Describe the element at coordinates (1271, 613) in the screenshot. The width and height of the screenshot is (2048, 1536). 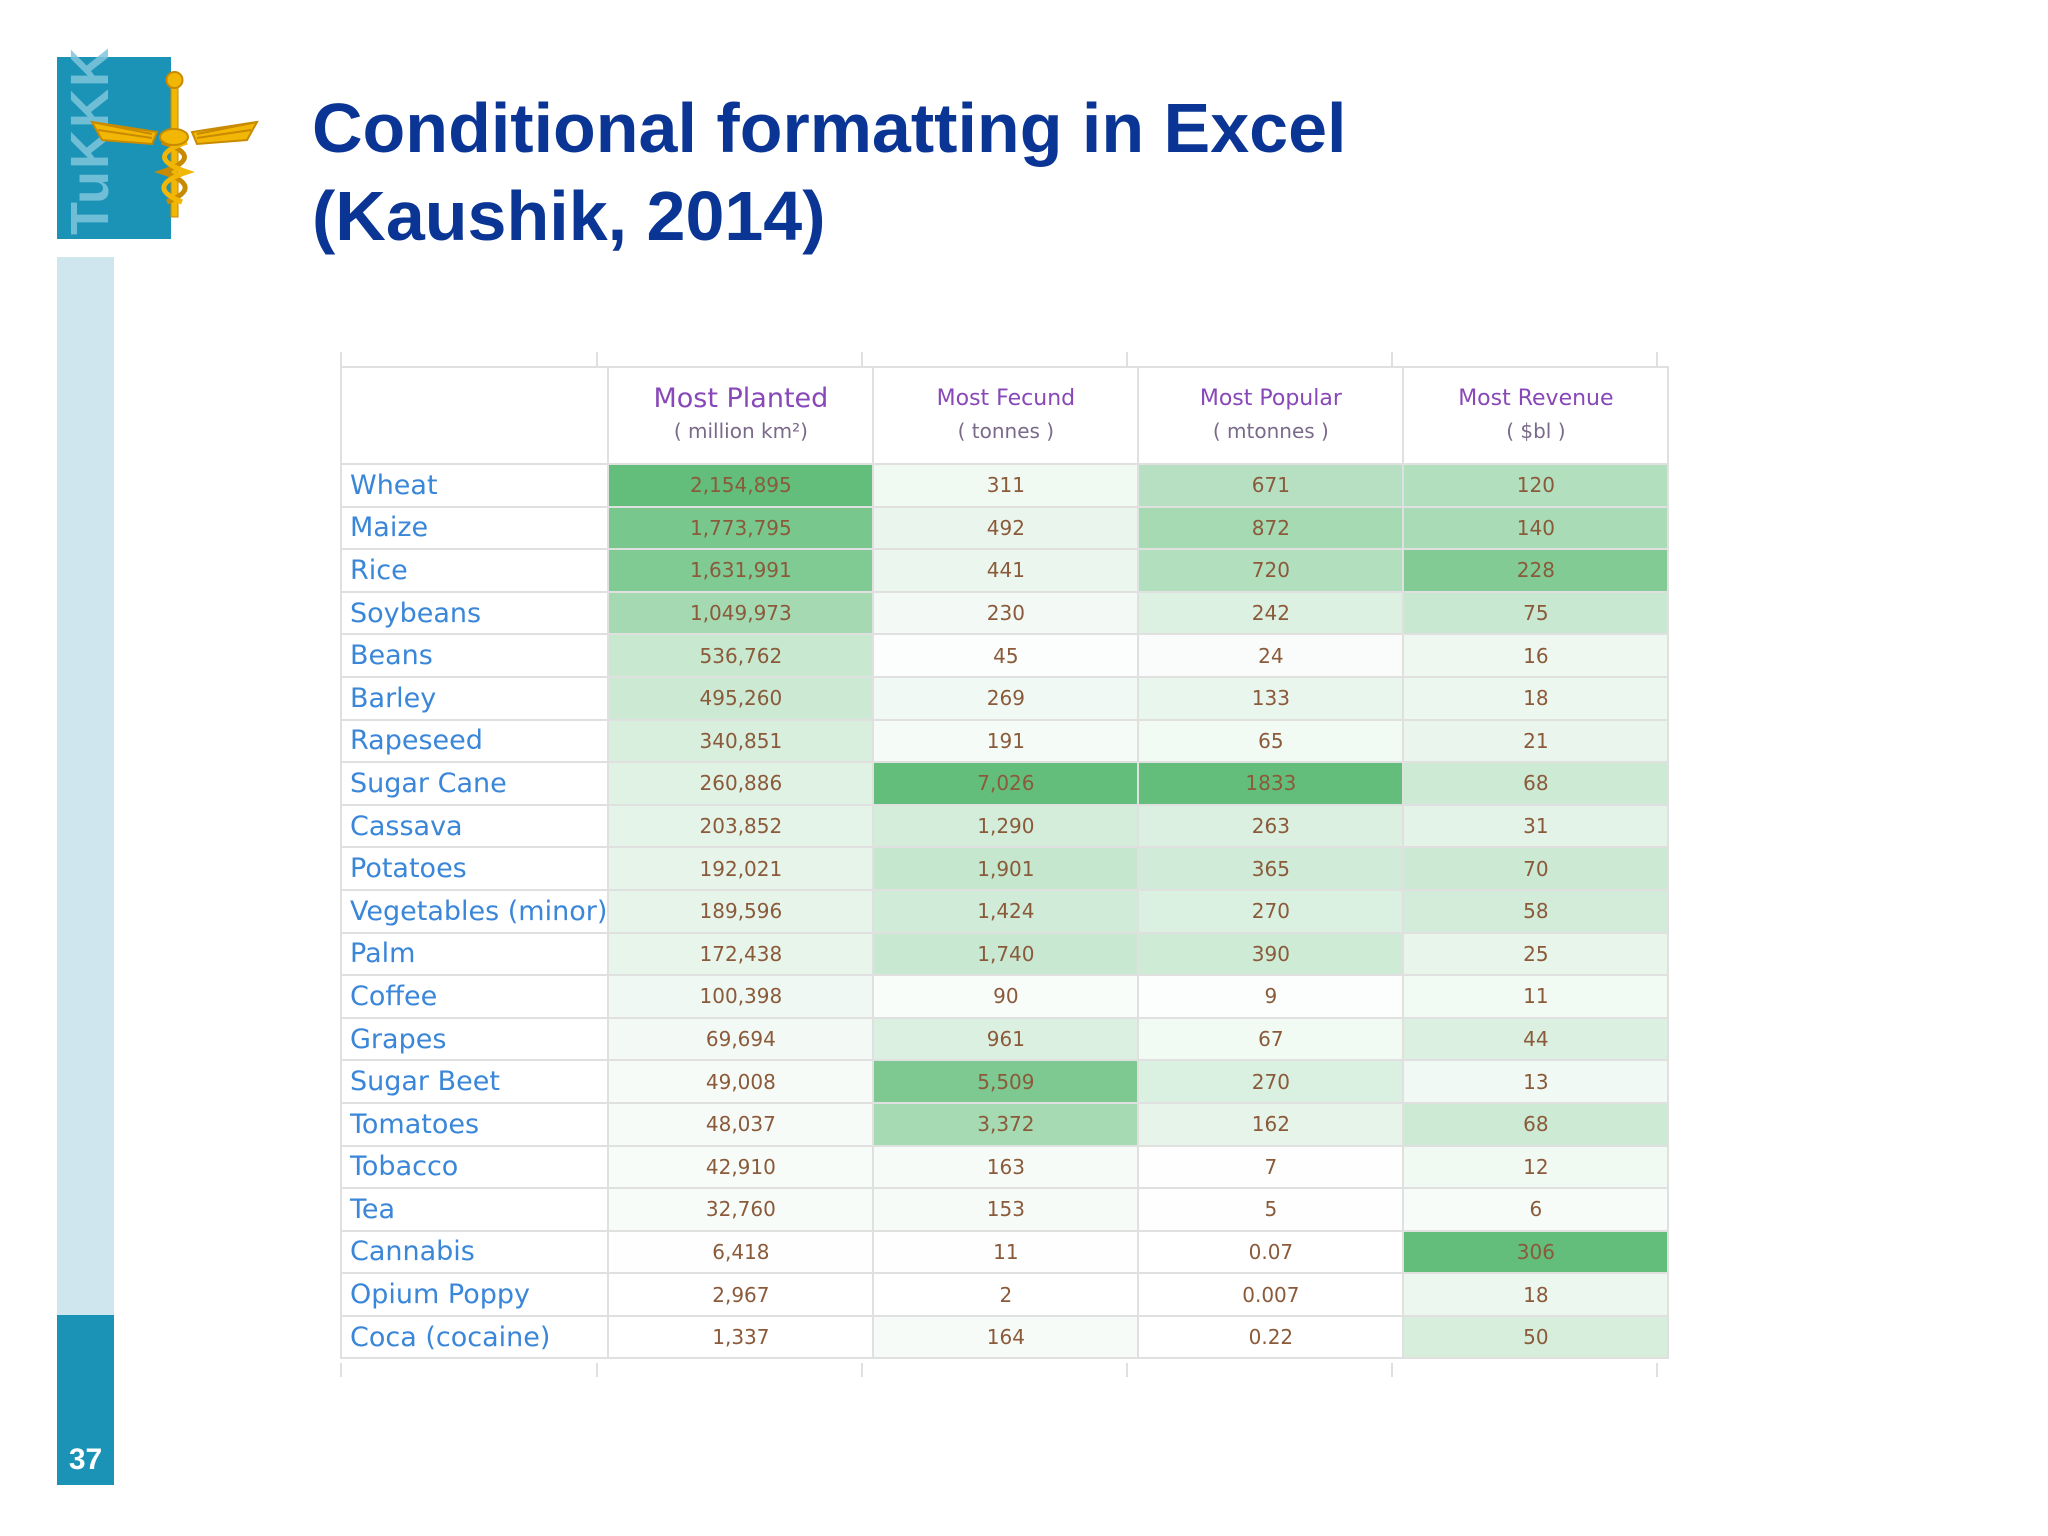
I see `most-popular-cell: 242` at that location.